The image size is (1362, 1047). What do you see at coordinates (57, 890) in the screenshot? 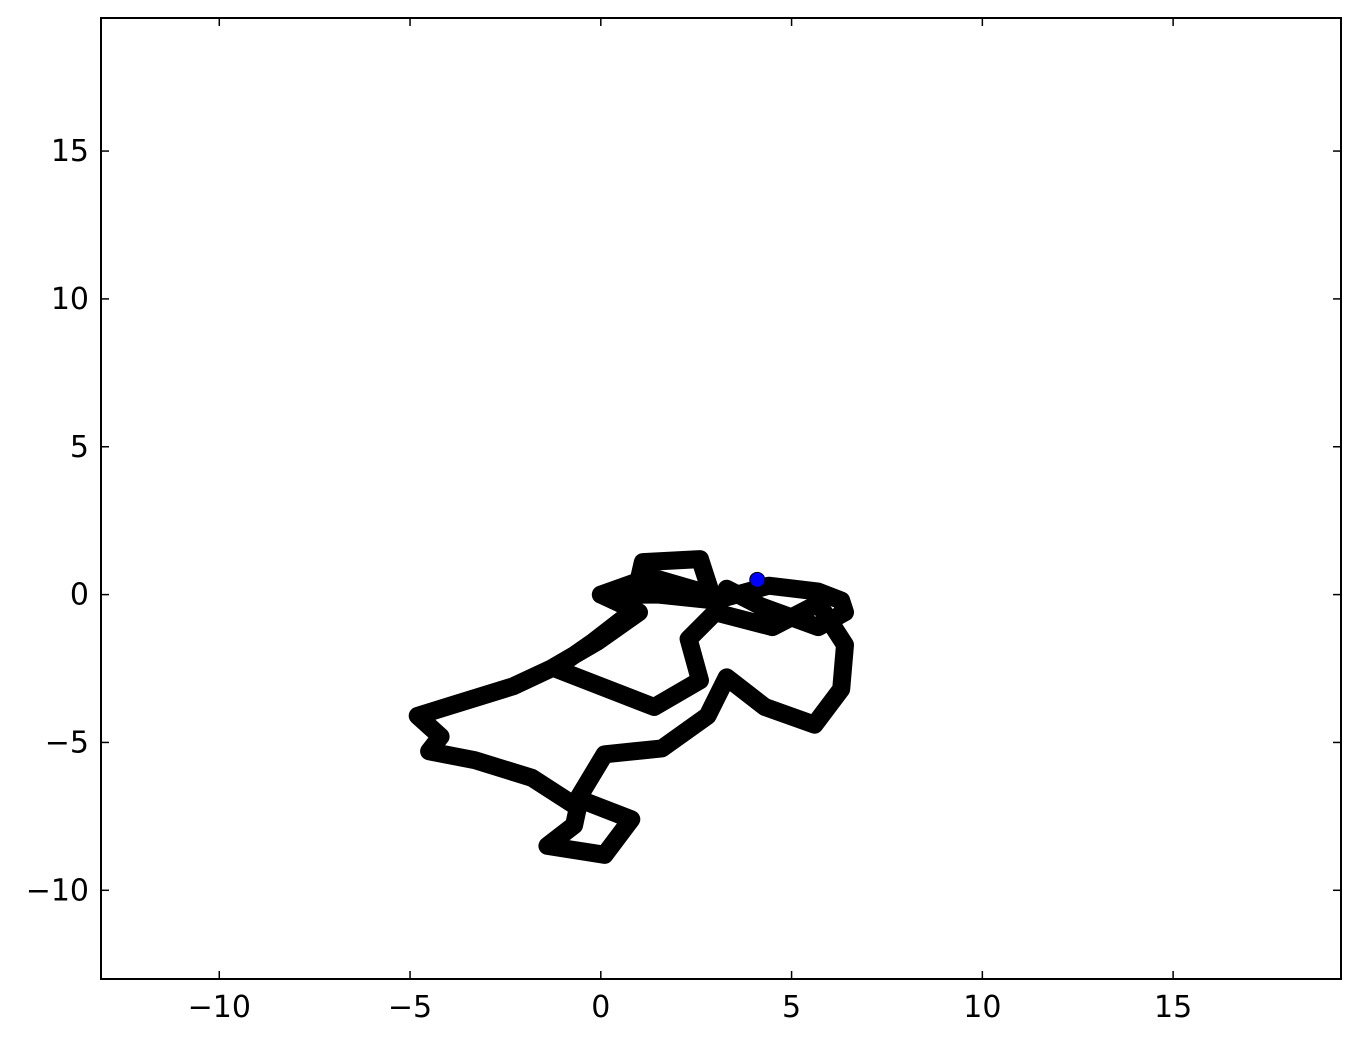
I see `y-tick-label: −10` at bounding box center [57, 890].